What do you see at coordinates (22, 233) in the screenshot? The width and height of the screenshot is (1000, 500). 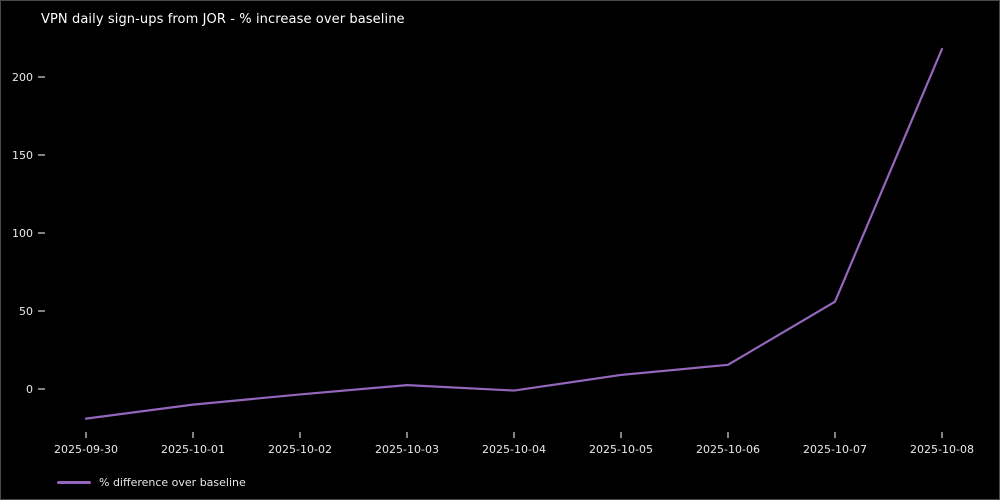 I see `y-tick-label: 100` at bounding box center [22, 233].